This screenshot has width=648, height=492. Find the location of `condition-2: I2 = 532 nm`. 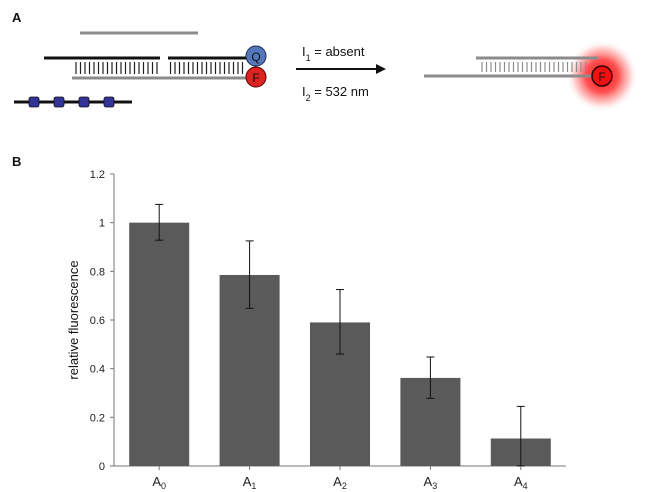

condition-2: I2 = 532 nm is located at coordinates (335, 93).